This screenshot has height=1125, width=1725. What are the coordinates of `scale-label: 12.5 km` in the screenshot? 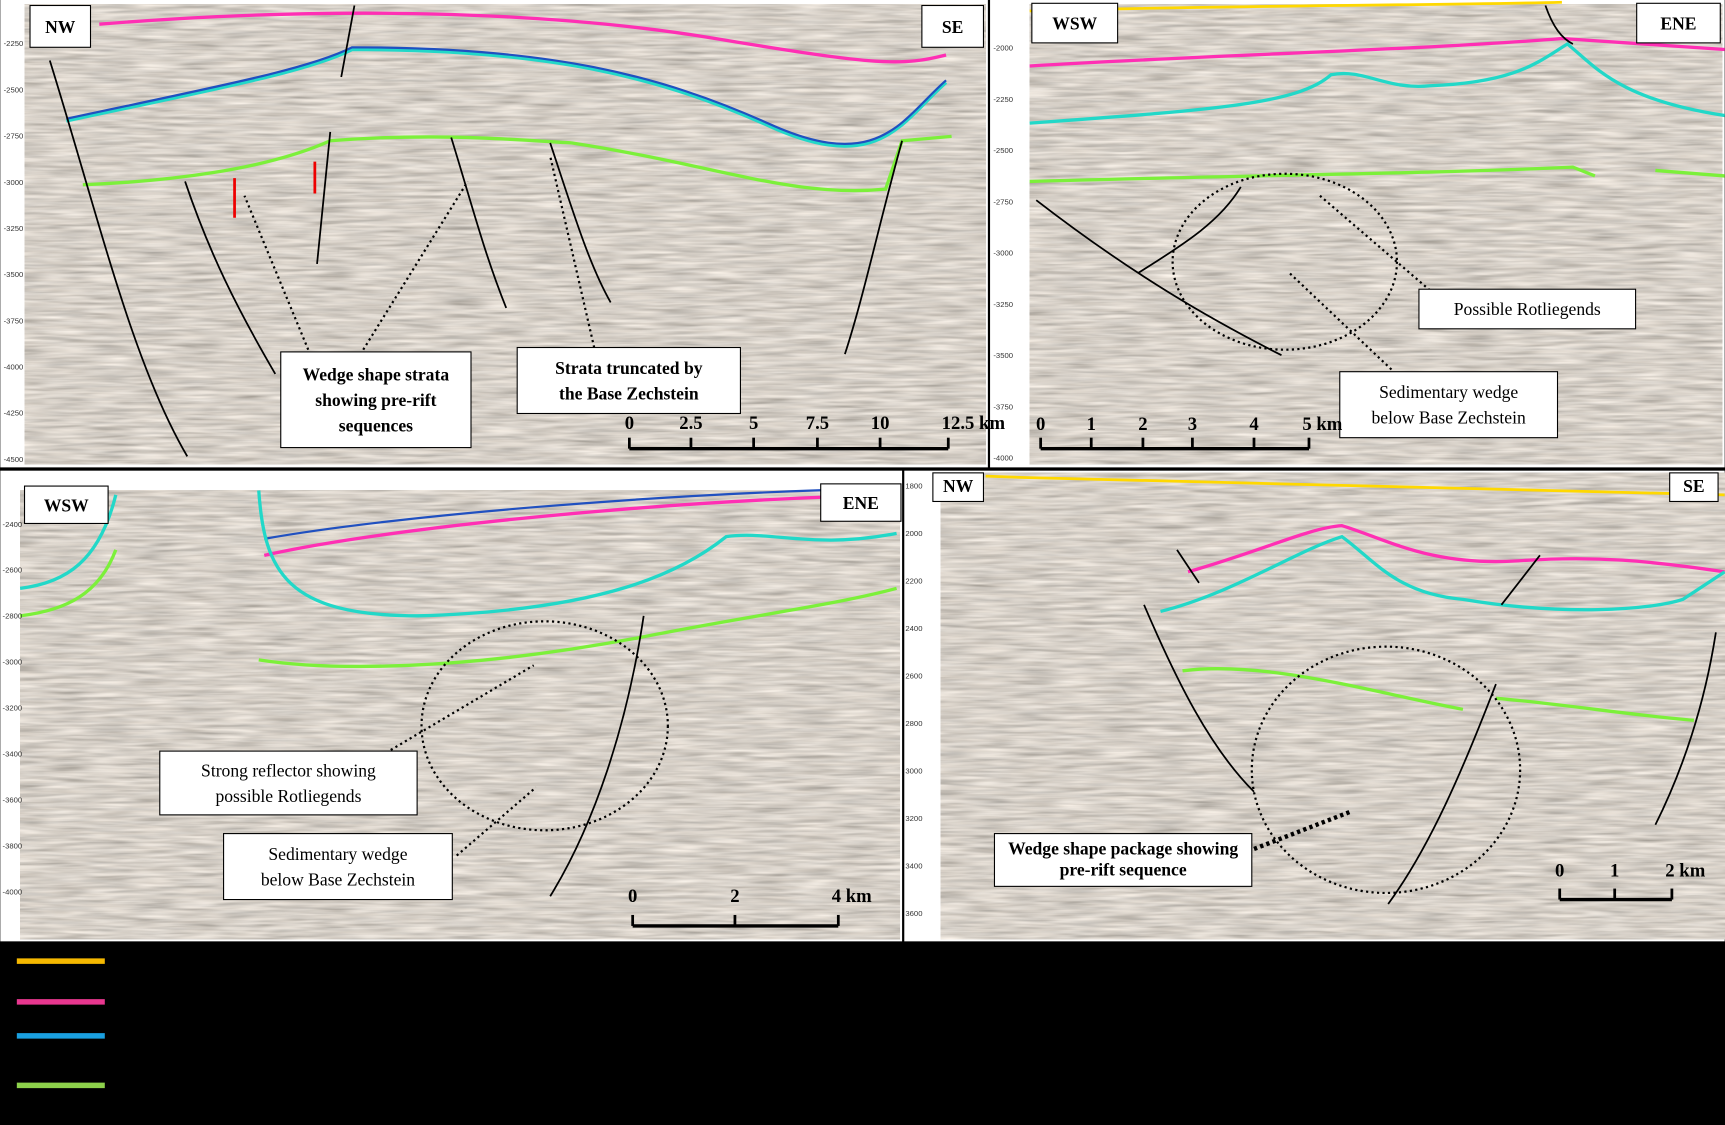 It's located at (974, 423).